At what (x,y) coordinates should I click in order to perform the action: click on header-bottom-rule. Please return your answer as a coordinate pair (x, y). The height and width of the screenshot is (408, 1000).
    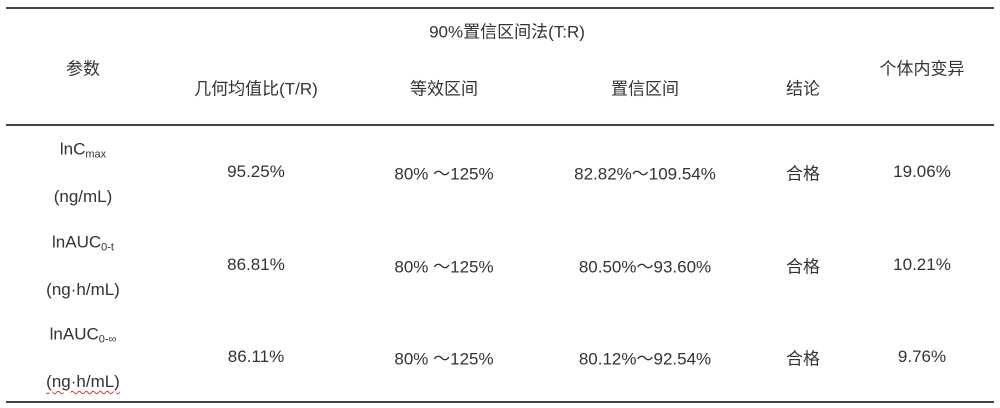
    Looking at the image, I should click on (500, 125).